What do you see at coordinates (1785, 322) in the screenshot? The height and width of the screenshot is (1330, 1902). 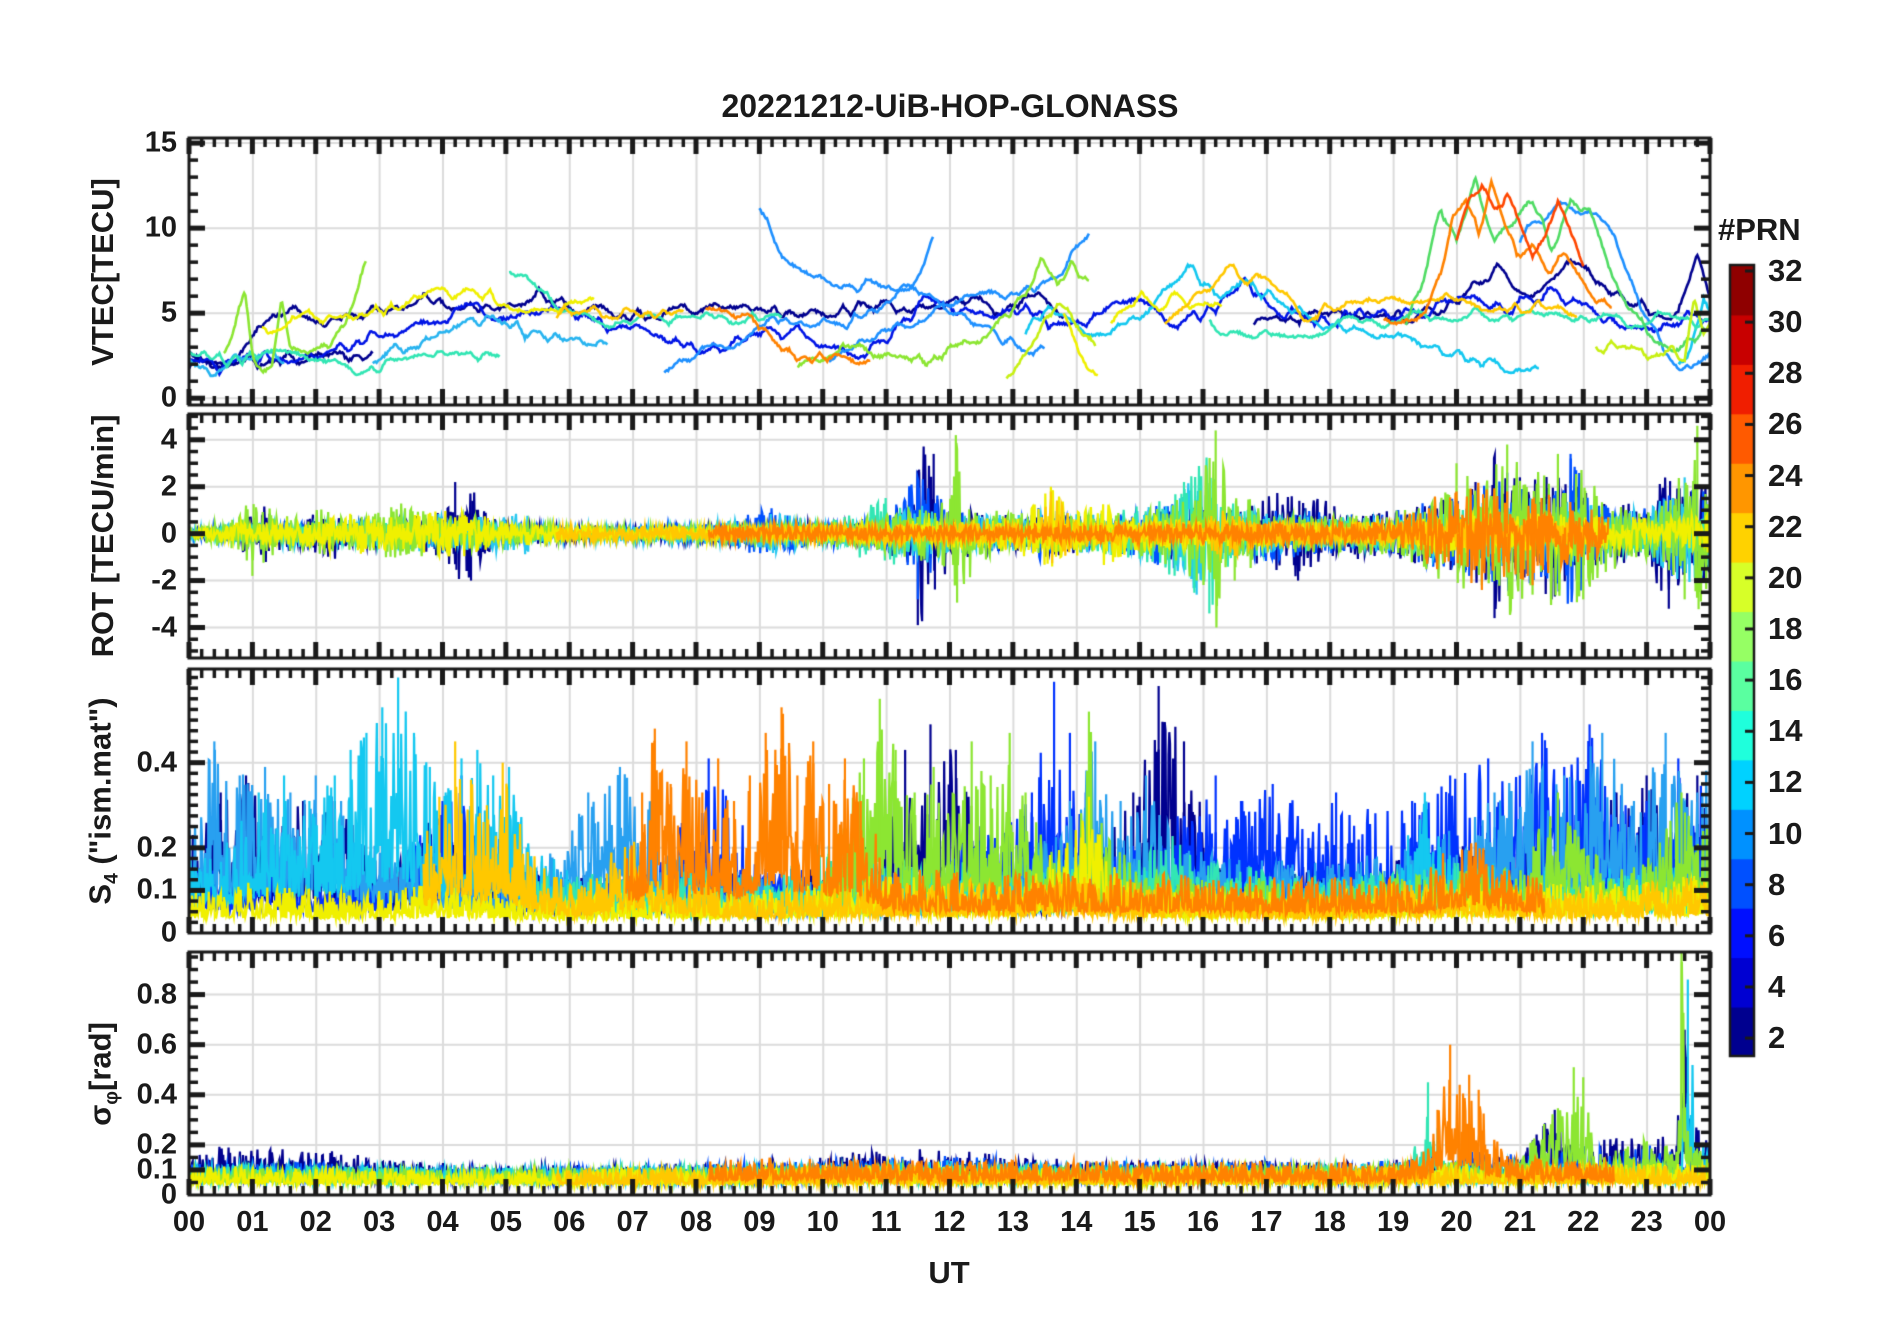 I see `colorbar-tick-30: 30` at bounding box center [1785, 322].